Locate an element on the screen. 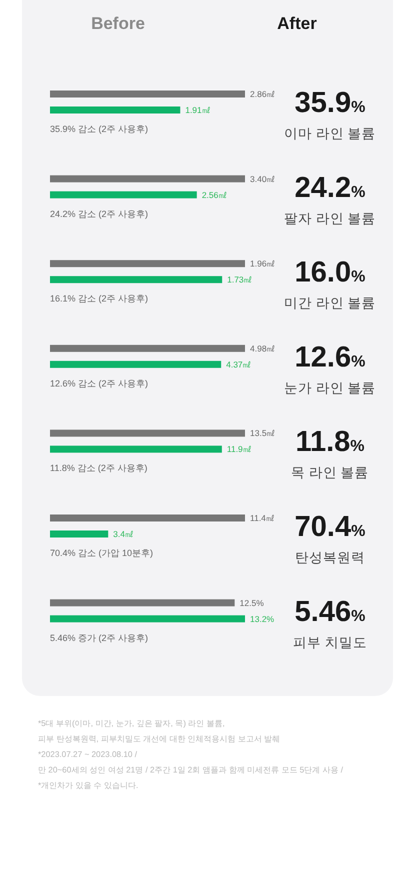 The width and height of the screenshot is (416, 888). data-label: 12.5% is located at coordinates (252, 603).